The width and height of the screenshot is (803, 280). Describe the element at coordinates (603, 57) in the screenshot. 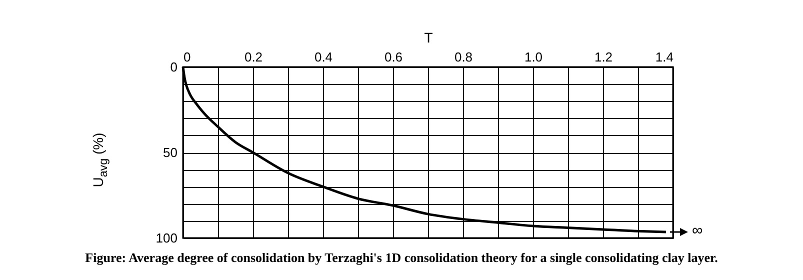

I see `x-tick-label: 1.2` at that location.